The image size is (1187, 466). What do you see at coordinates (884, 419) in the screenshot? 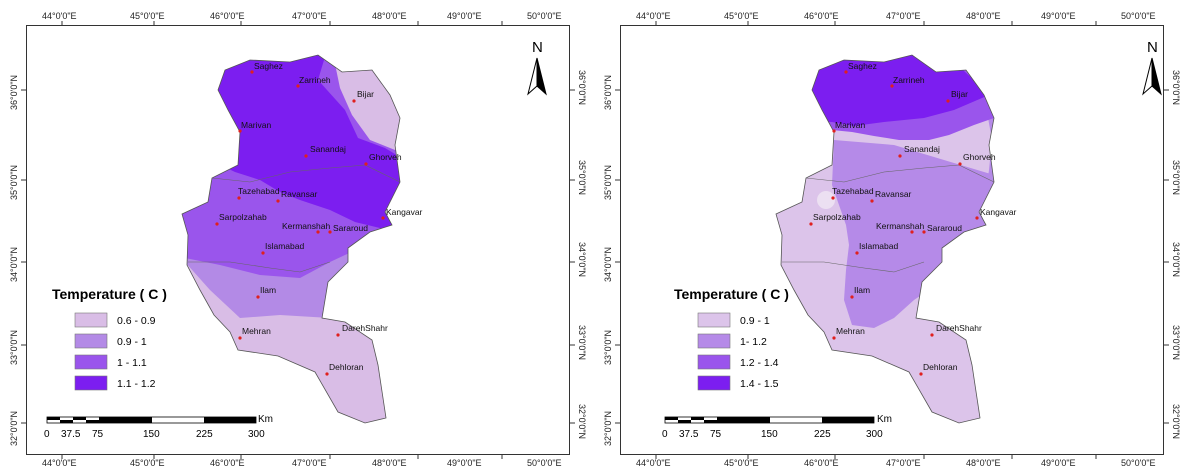
I see `scale-unit: Km` at bounding box center [884, 419].